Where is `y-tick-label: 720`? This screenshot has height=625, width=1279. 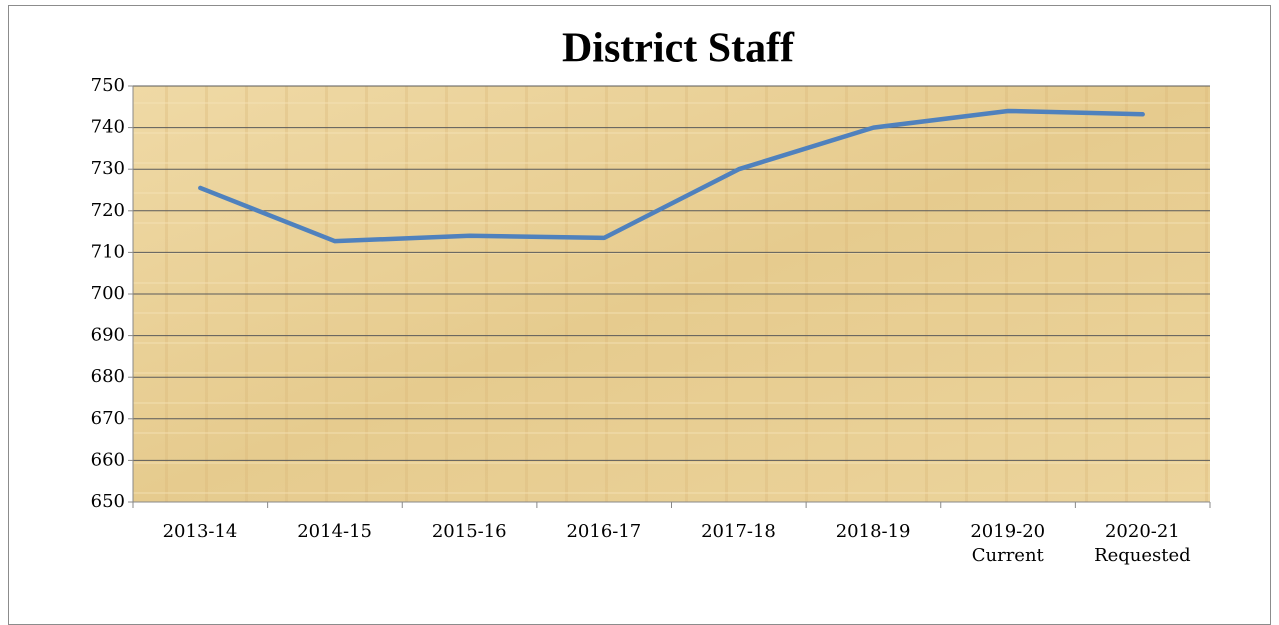 y-tick-label: 720 is located at coordinates (108, 210).